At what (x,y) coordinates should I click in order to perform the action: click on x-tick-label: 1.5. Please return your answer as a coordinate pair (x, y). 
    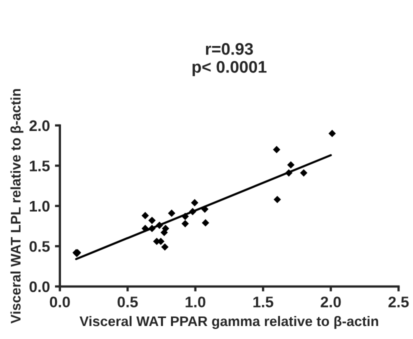
    Looking at the image, I should click on (263, 302).